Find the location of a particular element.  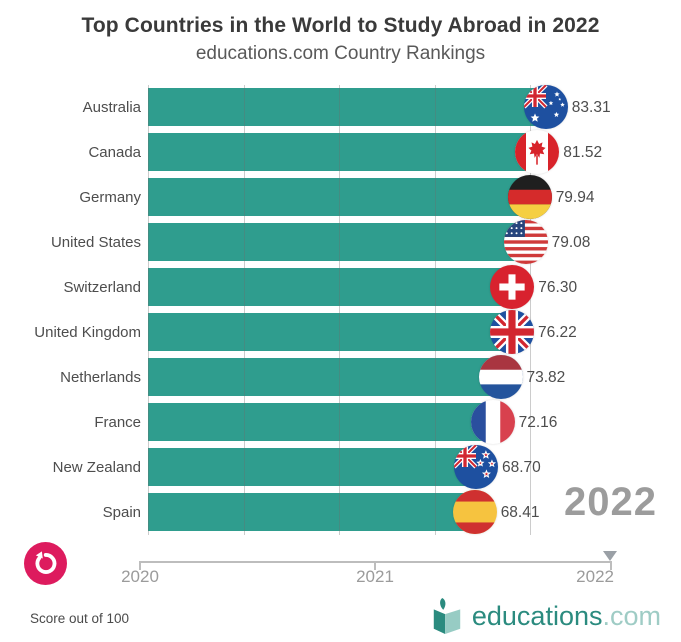

country-label: New Zealand is located at coordinates (96, 467).